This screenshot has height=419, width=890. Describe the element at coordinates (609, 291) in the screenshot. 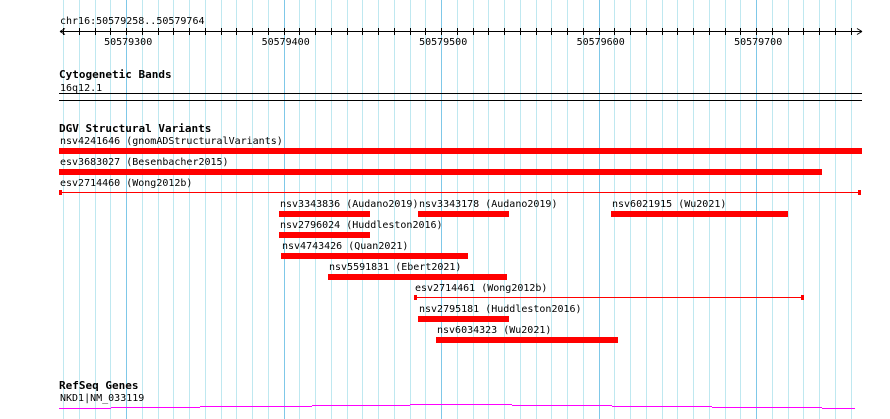

I see `dgv-feature: esv2714461 (Wong2012b)` at that location.